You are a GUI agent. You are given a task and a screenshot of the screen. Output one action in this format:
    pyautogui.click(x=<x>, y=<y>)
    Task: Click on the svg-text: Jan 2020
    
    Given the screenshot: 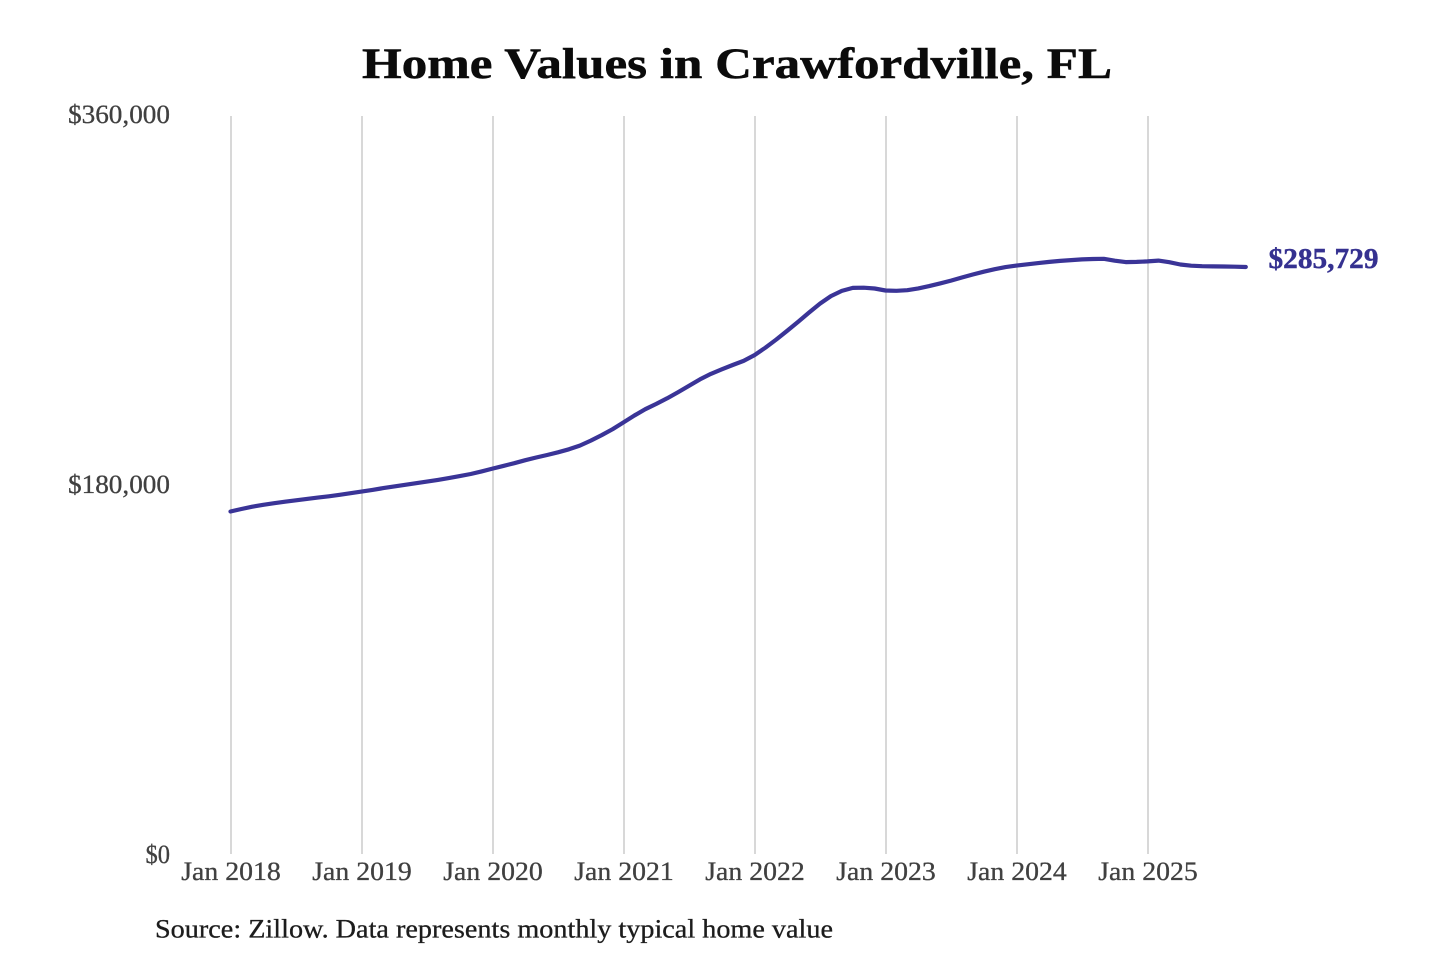 What is the action you would take?
    pyautogui.click(x=493, y=871)
    